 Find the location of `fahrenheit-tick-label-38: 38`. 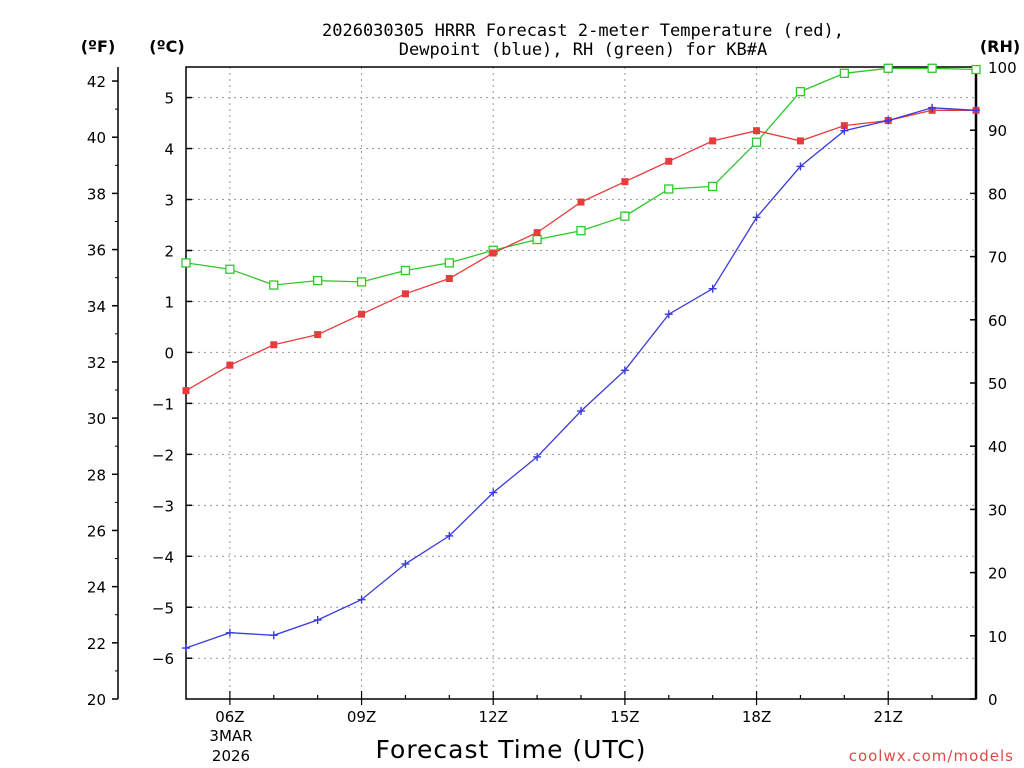

fahrenheit-tick-label-38: 38 is located at coordinates (96, 194).